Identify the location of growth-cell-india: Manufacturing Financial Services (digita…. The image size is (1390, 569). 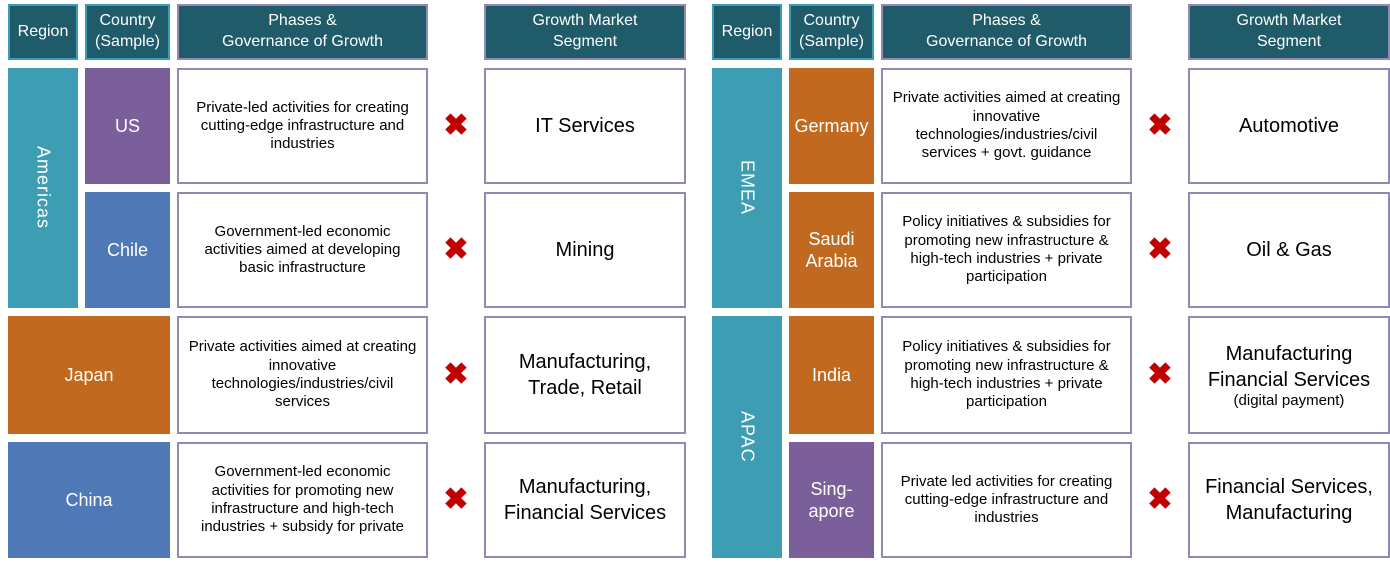
(1289, 375).